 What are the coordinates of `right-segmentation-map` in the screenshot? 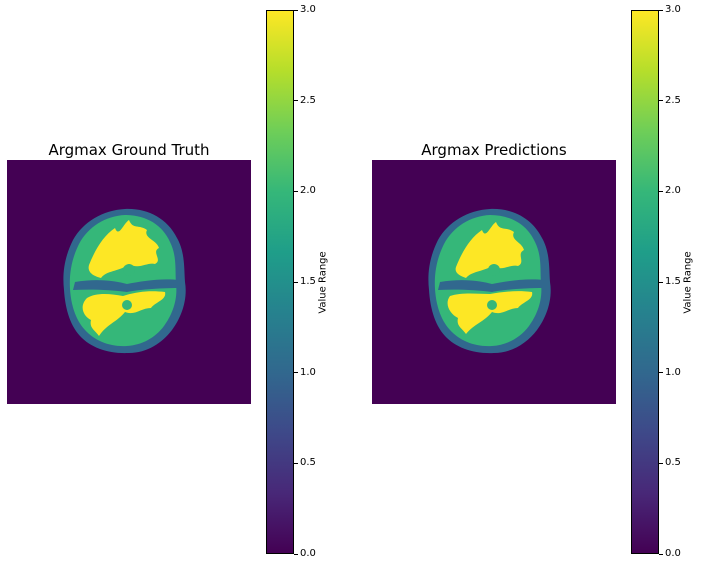 It's located at (494, 282).